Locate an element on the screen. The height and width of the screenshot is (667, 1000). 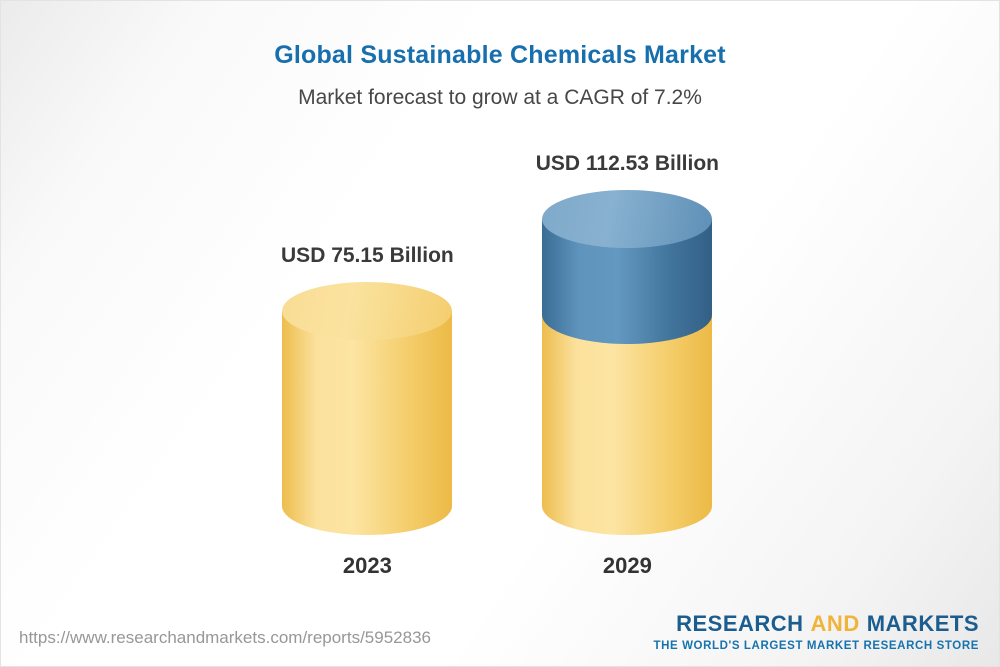
cylinder-base-segment-yellow is located at coordinates (627, 425).